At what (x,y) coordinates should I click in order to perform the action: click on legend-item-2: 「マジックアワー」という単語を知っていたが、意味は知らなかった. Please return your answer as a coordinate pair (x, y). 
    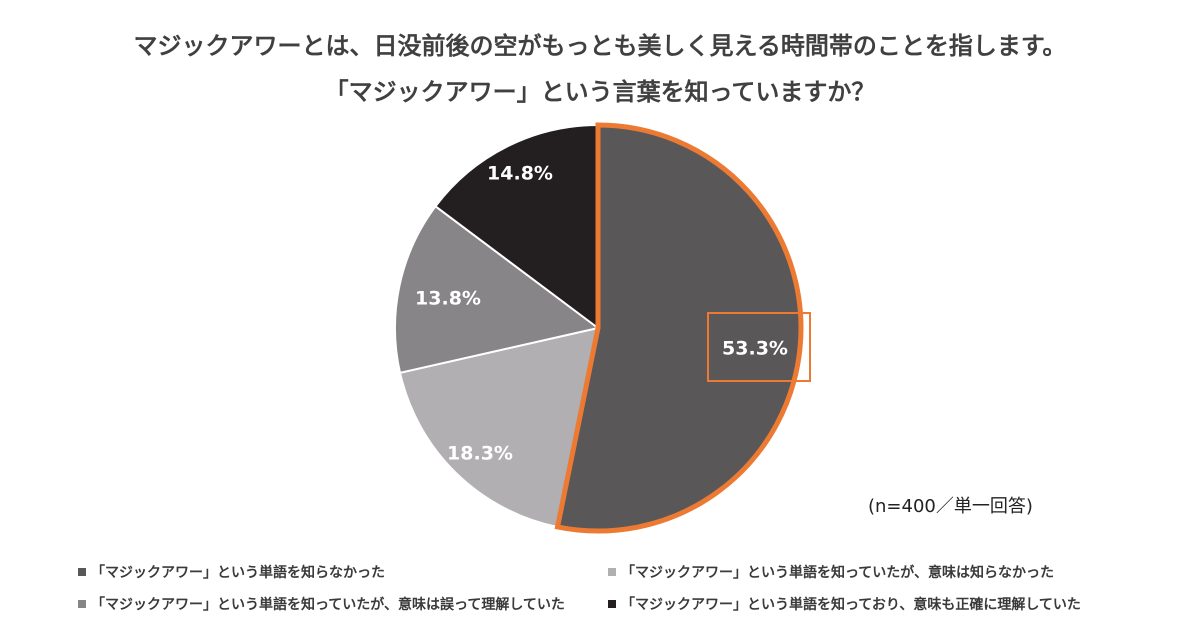
    Looking at the image, I should click on (831, 572).